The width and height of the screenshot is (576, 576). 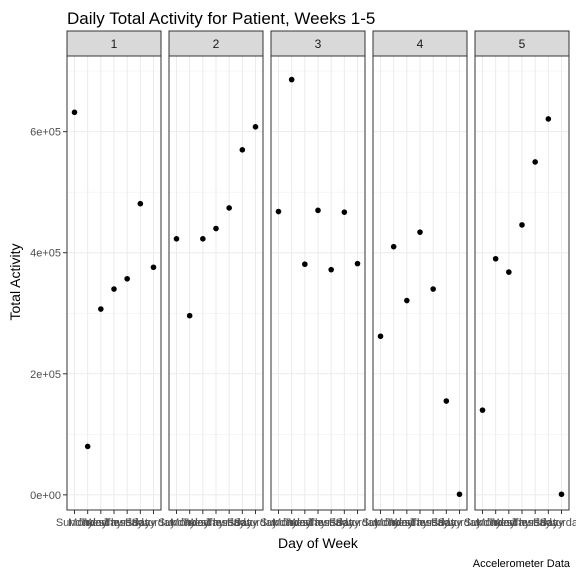 What do you see at coordinates (522, 564) in the screenshot?
I see `chart-caption: Accelerometer Data` at bounding box center [522, 564].